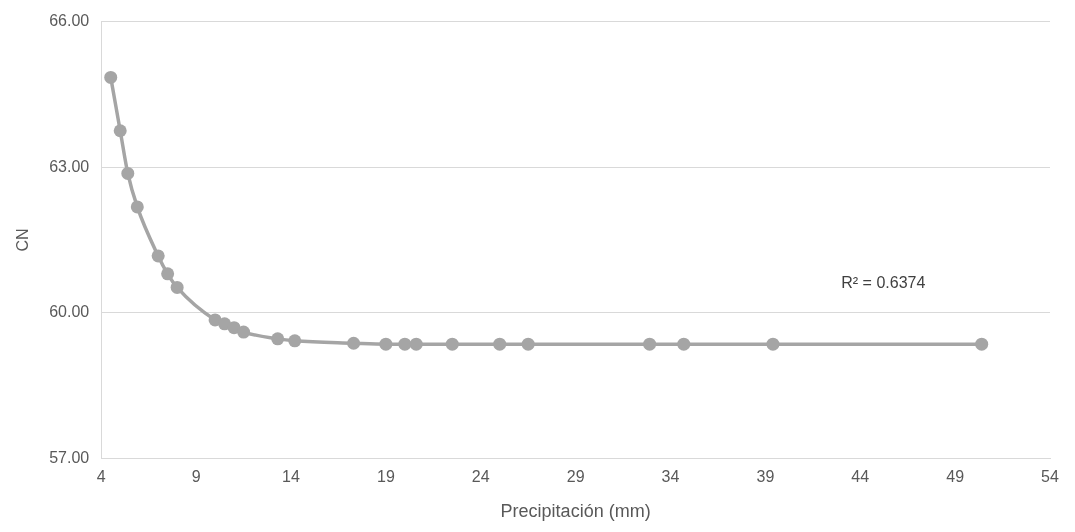 Image resolution: width=1075 pixels, height=532 pixels. Describe the element at coordinates (69, 312) in the screenshot. I see `y-tick-label: 60.00` at that location.